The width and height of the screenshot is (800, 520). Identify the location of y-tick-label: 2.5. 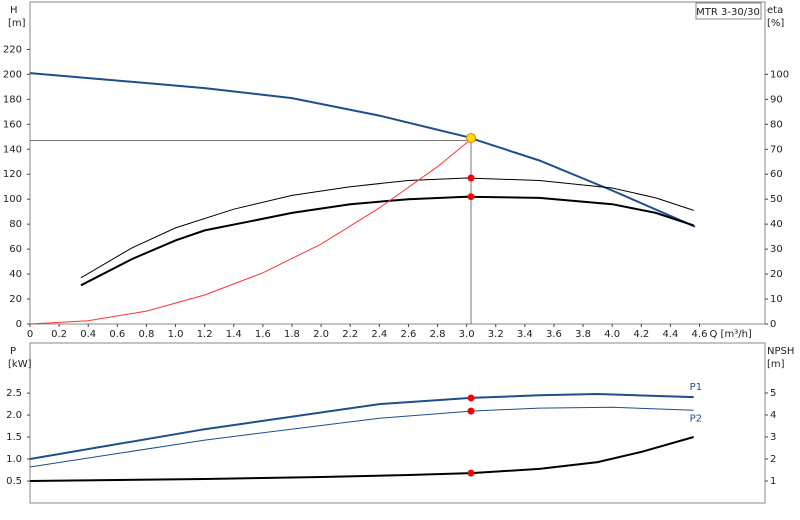
(14, 393).